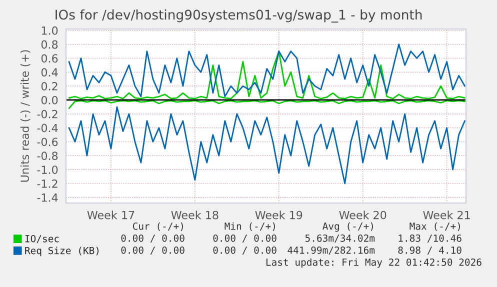  What do you see at coordinates (47, 170) in the screenshot?
I see `y-tick-label: -1.0` at bounding box center [47, 170].